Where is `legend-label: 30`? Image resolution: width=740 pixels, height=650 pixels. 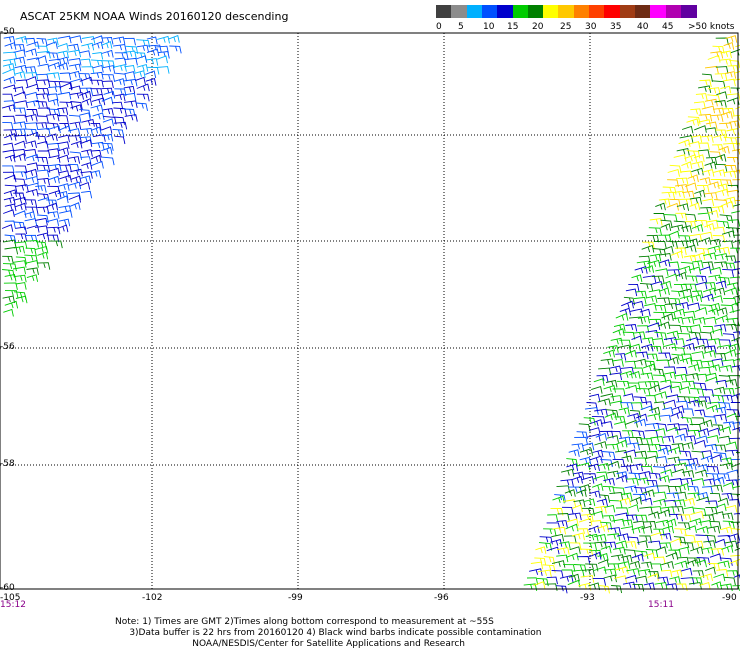 legend-label: 30 is located at coordinates (591, 27).